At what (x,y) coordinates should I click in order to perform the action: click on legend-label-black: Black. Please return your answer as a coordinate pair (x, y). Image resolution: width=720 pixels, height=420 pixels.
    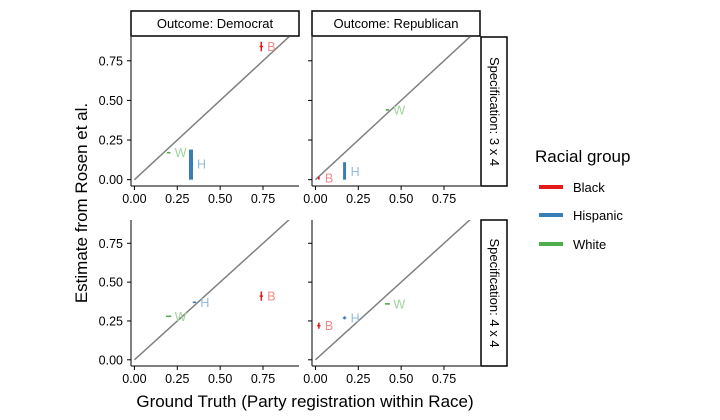
    Looking at the image, I should click on (589, 187).